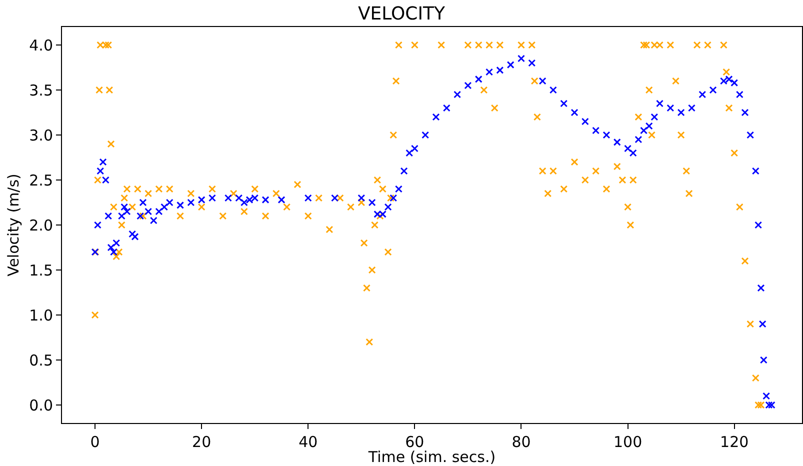  Describe the element at coordinates (414, 442) in the screenshot. I see `x-tick-label: 60` at that location.